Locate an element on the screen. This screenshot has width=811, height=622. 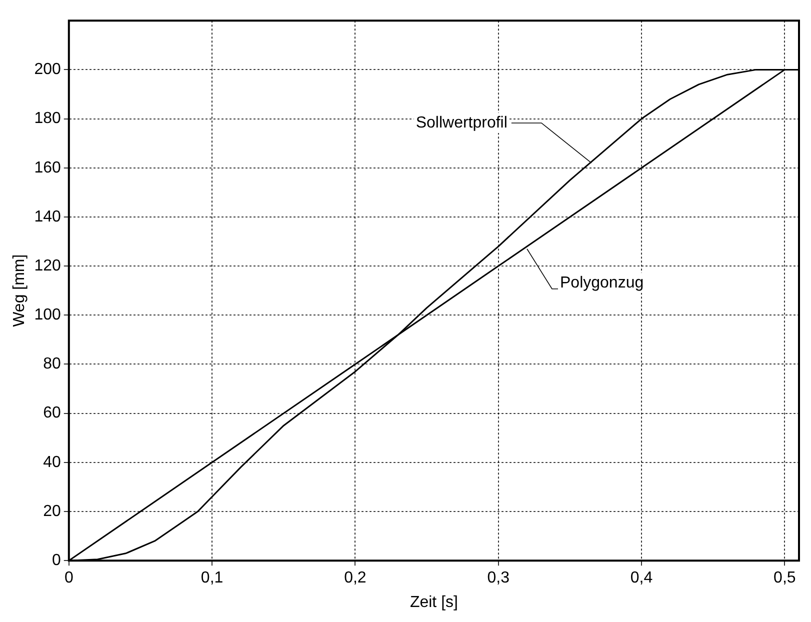
x-tick-label: 0,5 is located at coordinates (785, 578).